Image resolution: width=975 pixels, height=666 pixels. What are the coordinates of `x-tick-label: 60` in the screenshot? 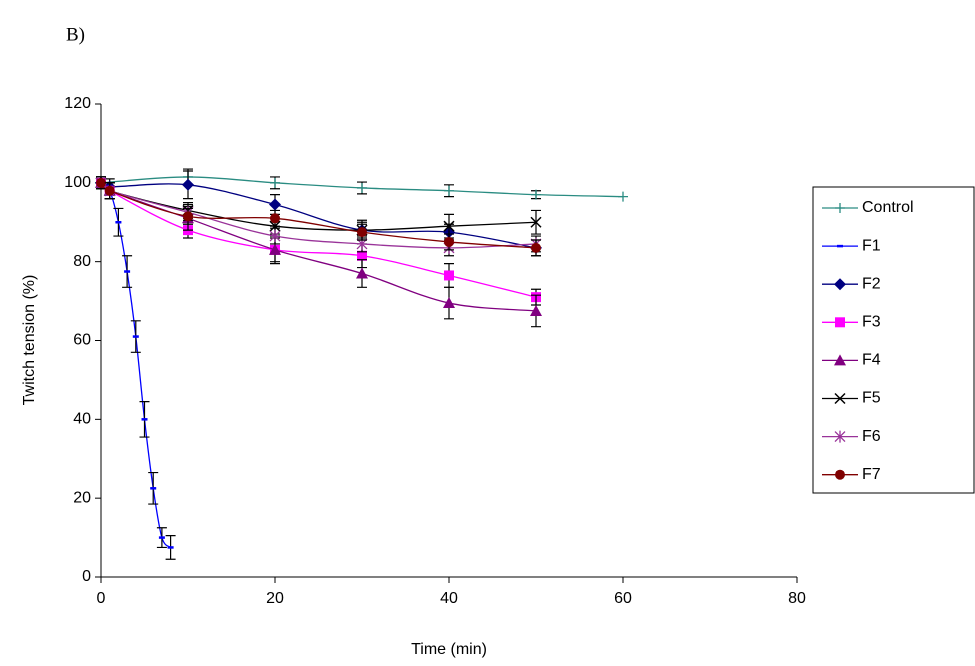 It's located at (623, 598).